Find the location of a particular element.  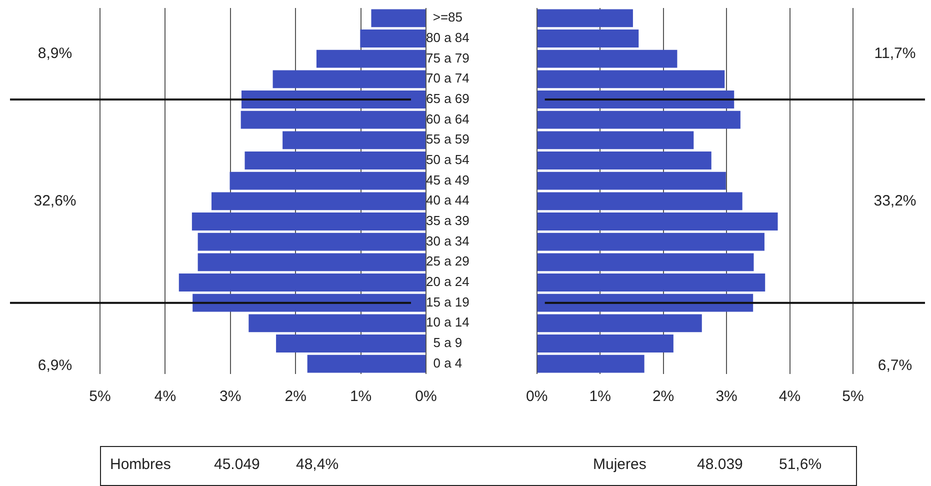

text: 48,4% is located at coordinates (317, 464).